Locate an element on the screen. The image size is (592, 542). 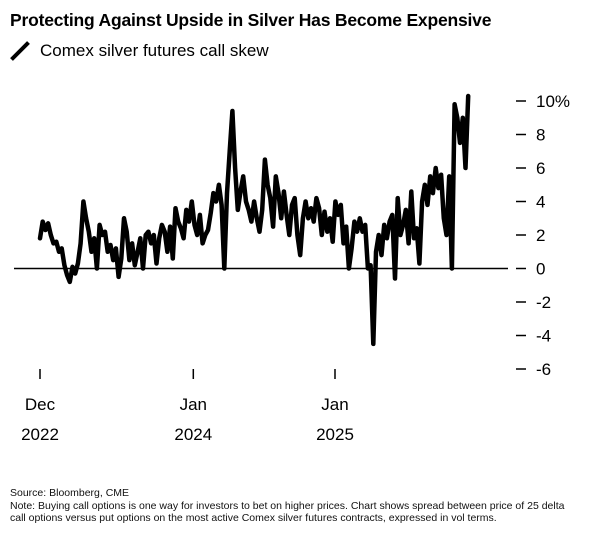
y-tick-label: 6 is located at coordinates (540, 168).